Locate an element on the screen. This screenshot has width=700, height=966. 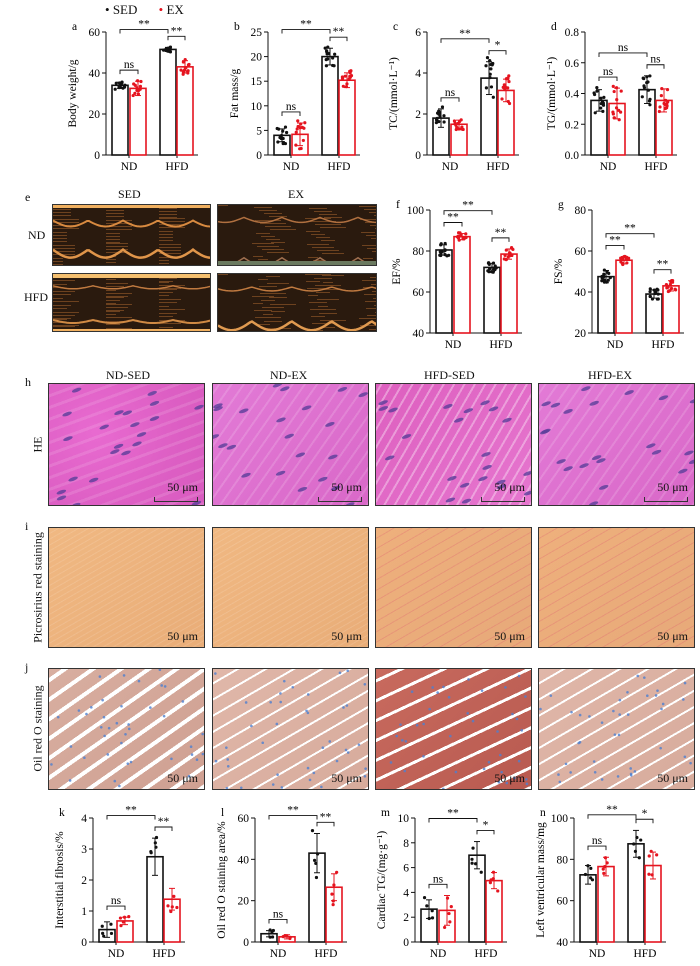
sig-bracket-nd-label: ** is located at coordinates (453, 218).